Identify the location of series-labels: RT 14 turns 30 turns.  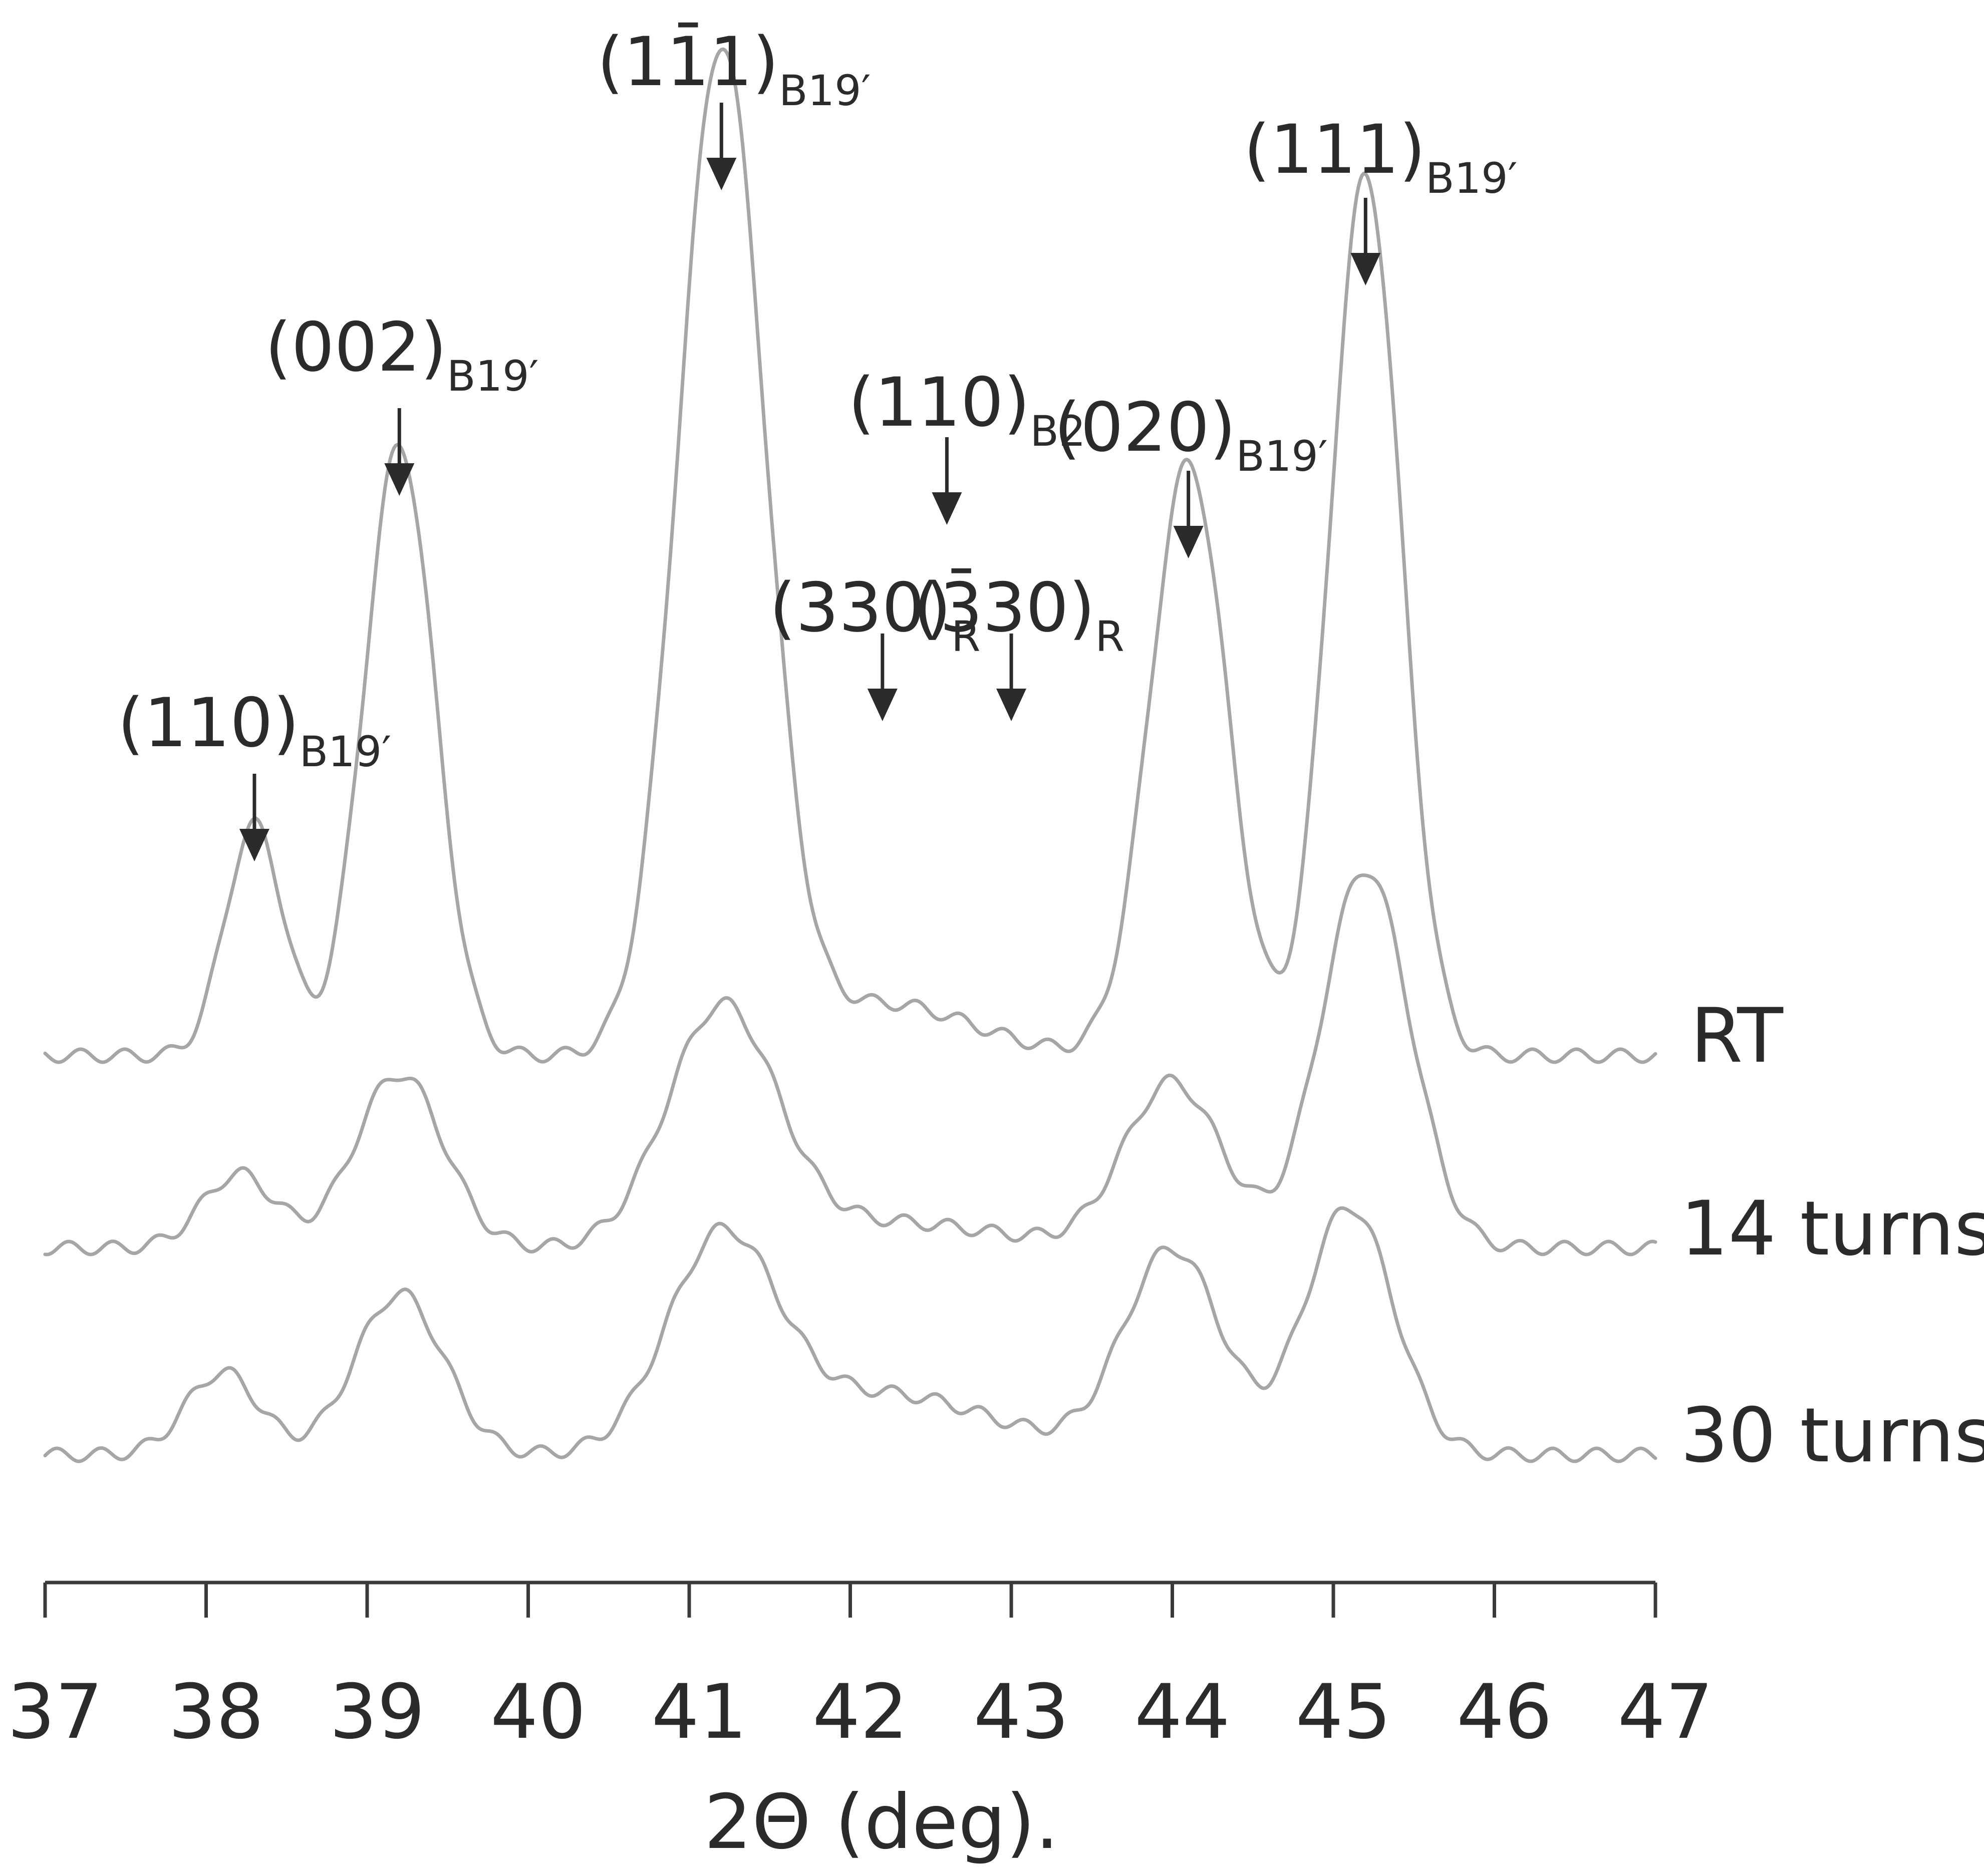
(1832, 1236).